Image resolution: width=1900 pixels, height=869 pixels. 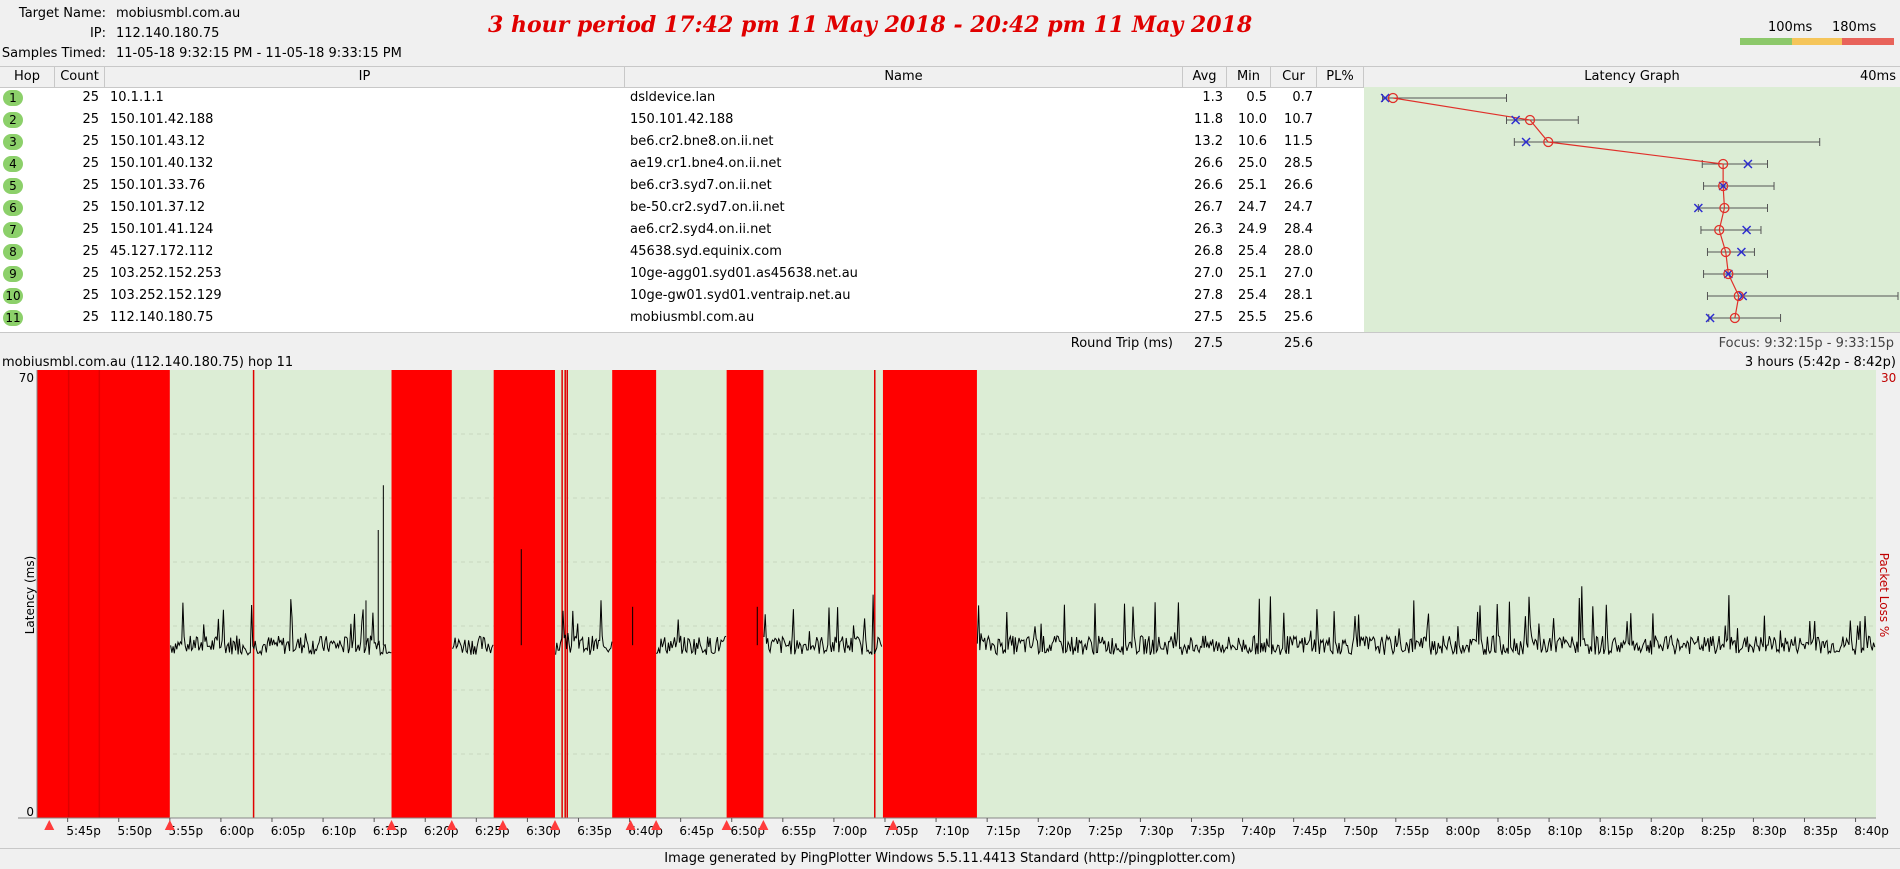 What do you see at coordinates (682, 98) in the screenshot?
I see `table-row: 1 25 10.1.1.1 dsldevice.lan 1.3 0.5 0.7` at bounding box center [682, 98].